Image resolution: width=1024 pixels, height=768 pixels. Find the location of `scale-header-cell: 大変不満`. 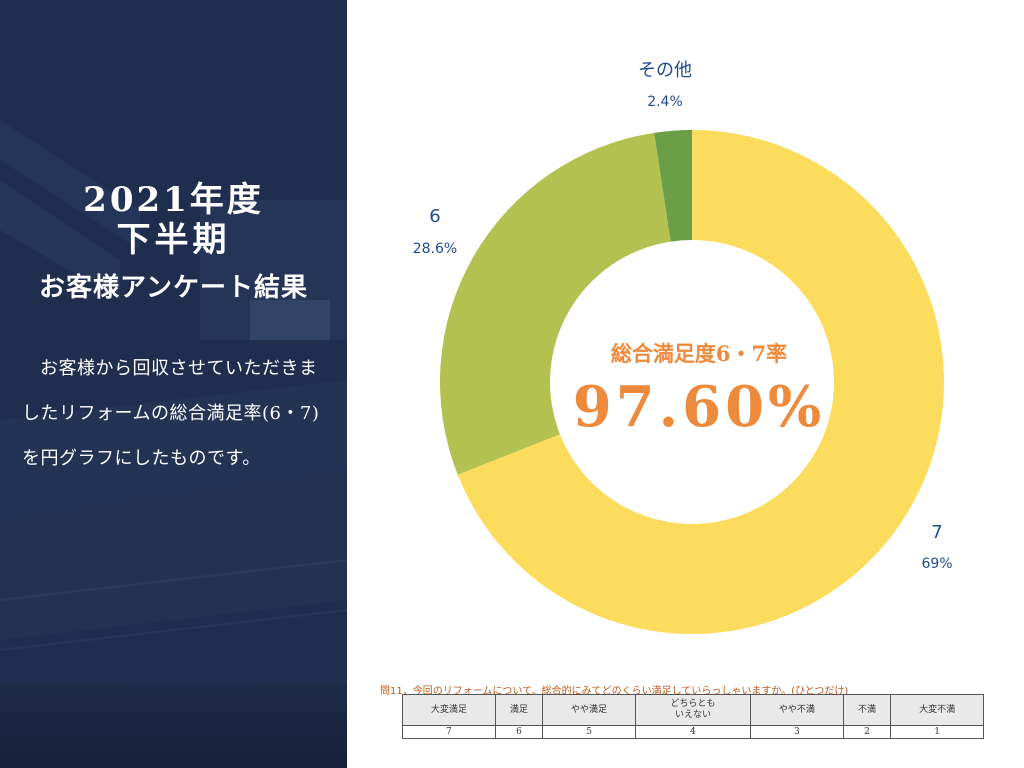

scale-header-cell: 大変不満 is located at coordinates (937, 710).